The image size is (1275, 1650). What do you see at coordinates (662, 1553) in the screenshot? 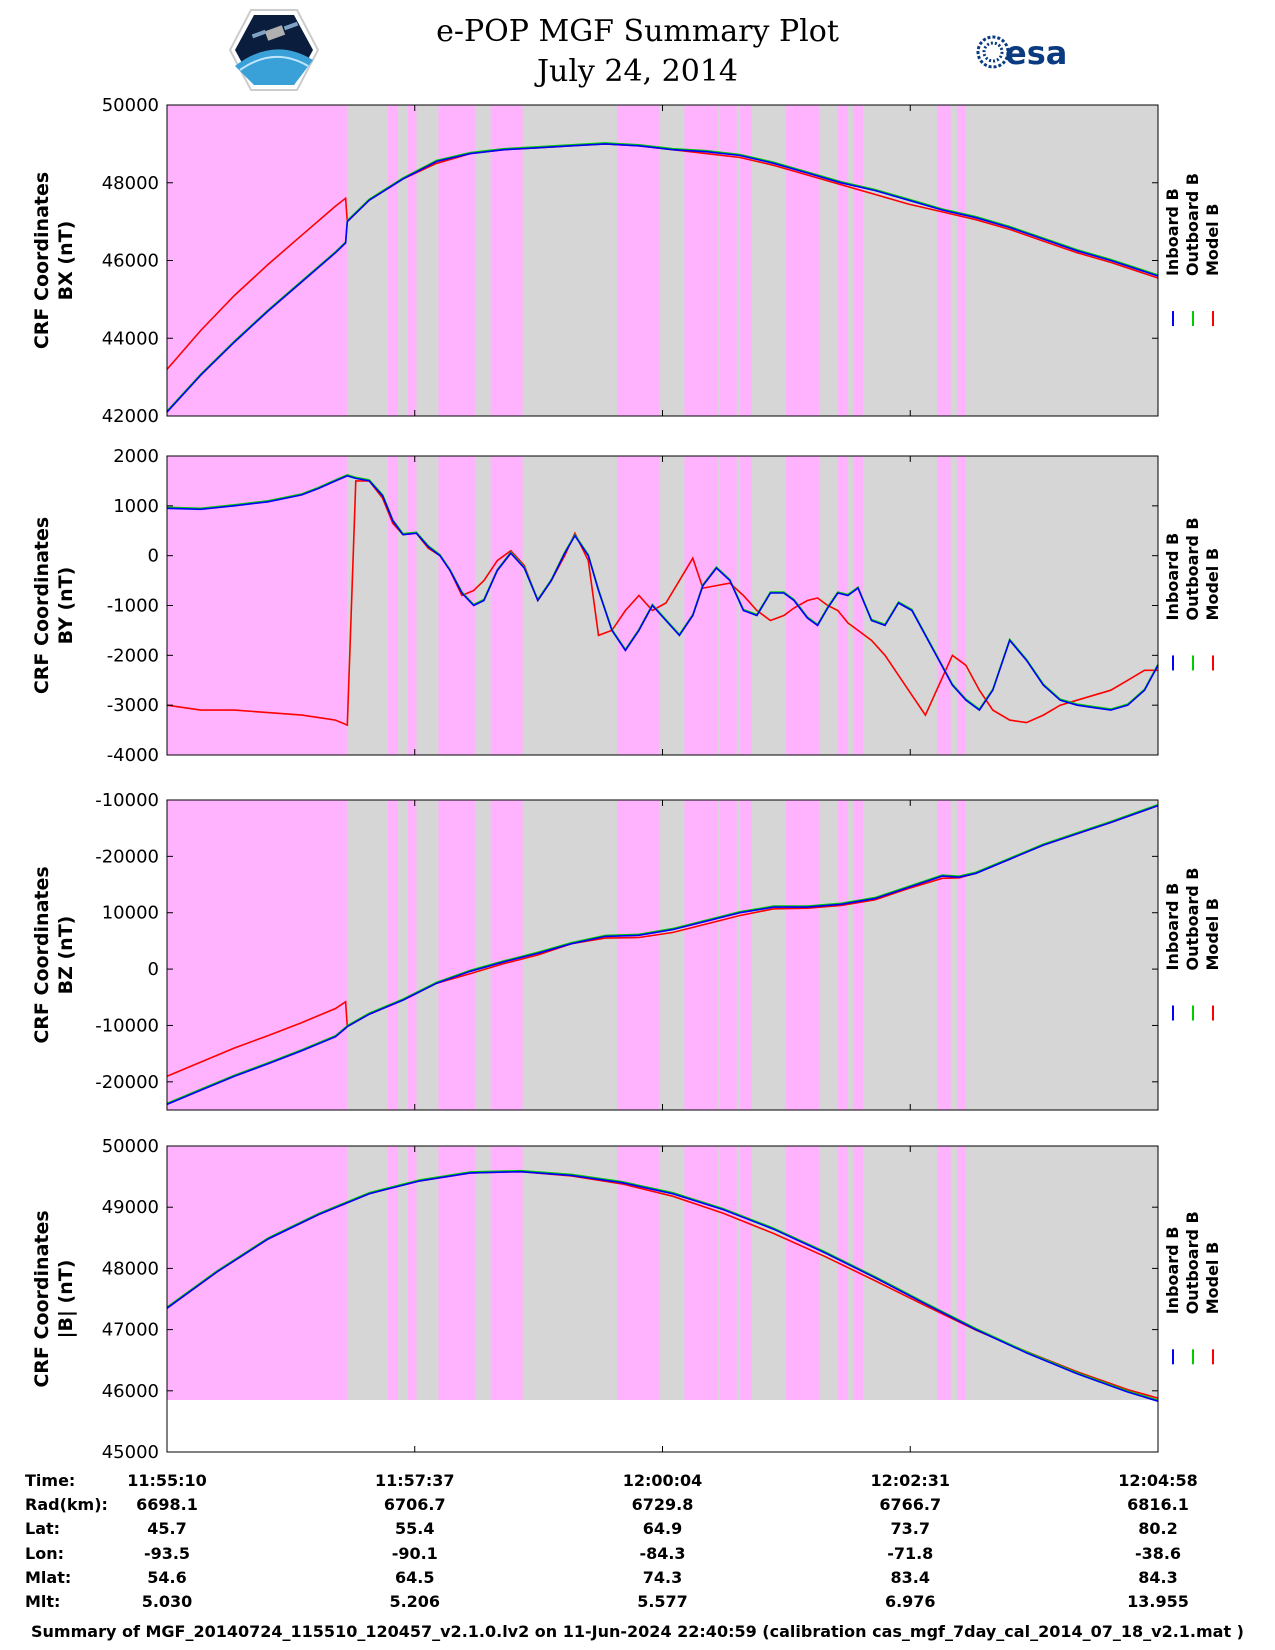
I see `table-cell: -84.3` at bounding box center [662, 1553].